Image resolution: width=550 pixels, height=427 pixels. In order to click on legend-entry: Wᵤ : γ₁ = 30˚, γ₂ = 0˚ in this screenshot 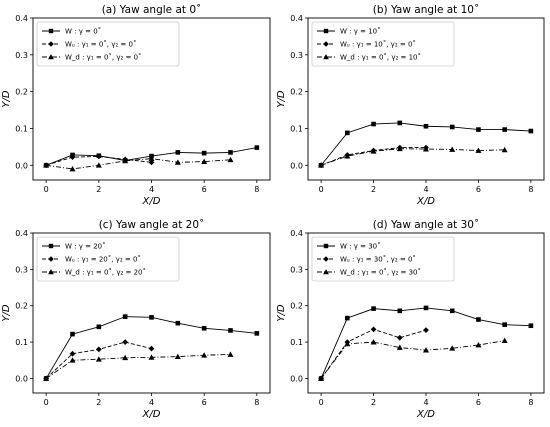, I will do `click(366, 260)`.